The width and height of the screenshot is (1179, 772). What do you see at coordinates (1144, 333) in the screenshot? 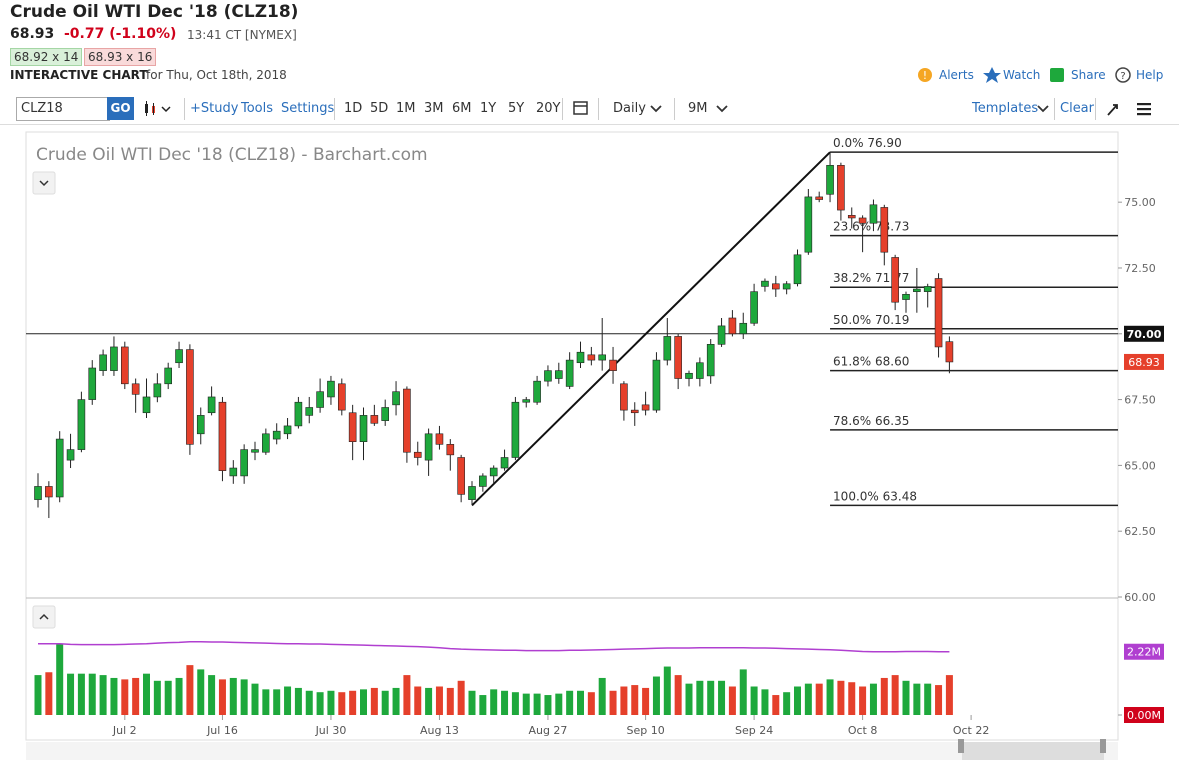
I see `hline-tag` at bounding box center [1144, 333].